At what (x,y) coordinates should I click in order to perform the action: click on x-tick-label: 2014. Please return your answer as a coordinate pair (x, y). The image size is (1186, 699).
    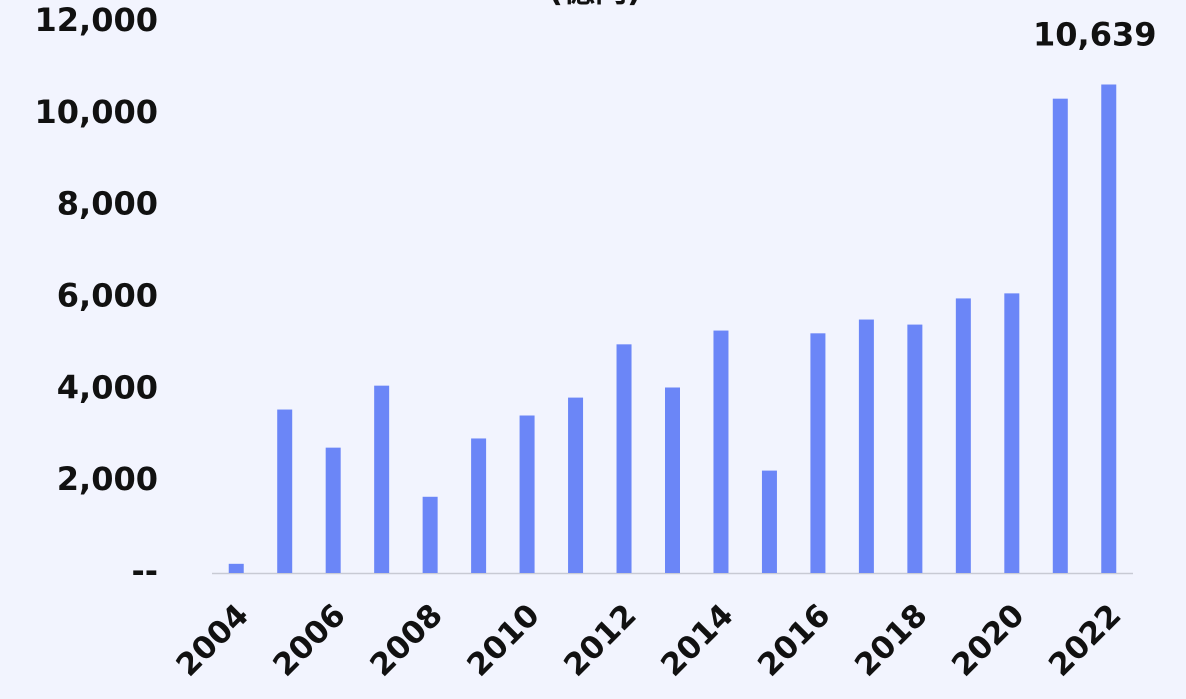
    Looking at the image, I should click on (697, 640).